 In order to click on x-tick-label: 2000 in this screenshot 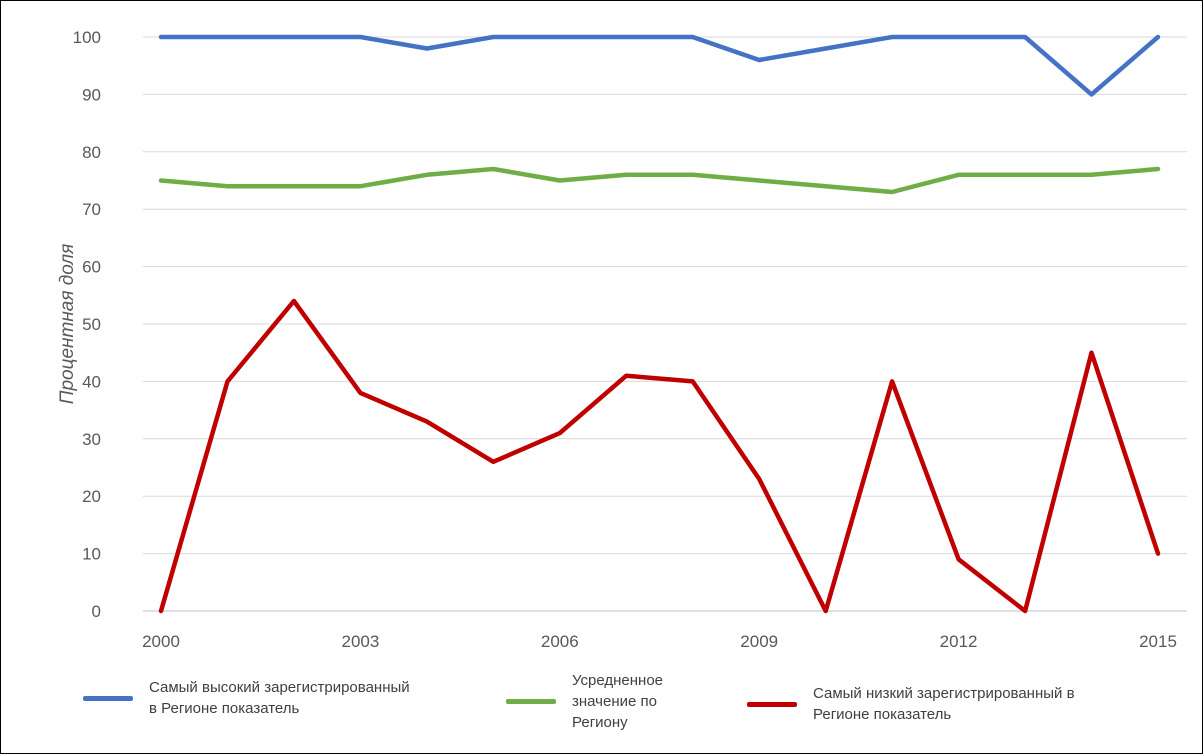, I will do `click(161, 641)`.